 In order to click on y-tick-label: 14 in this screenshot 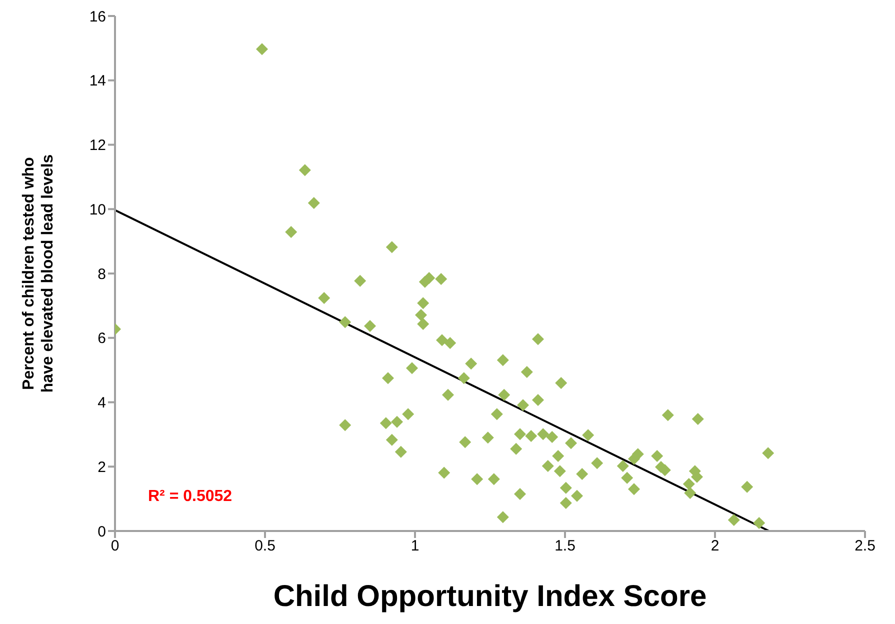, I will do `click(97, 81)`.